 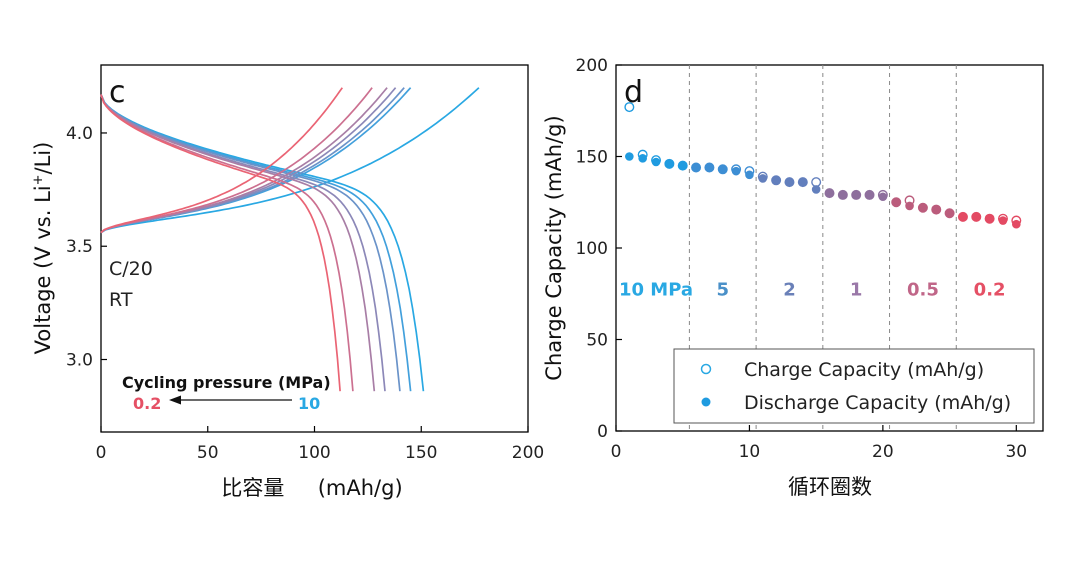 What do you see at coordinates (592, 66) in the screenshot?
I see `panel-d-ytick-label: 200` at bounding box center [592, 66].